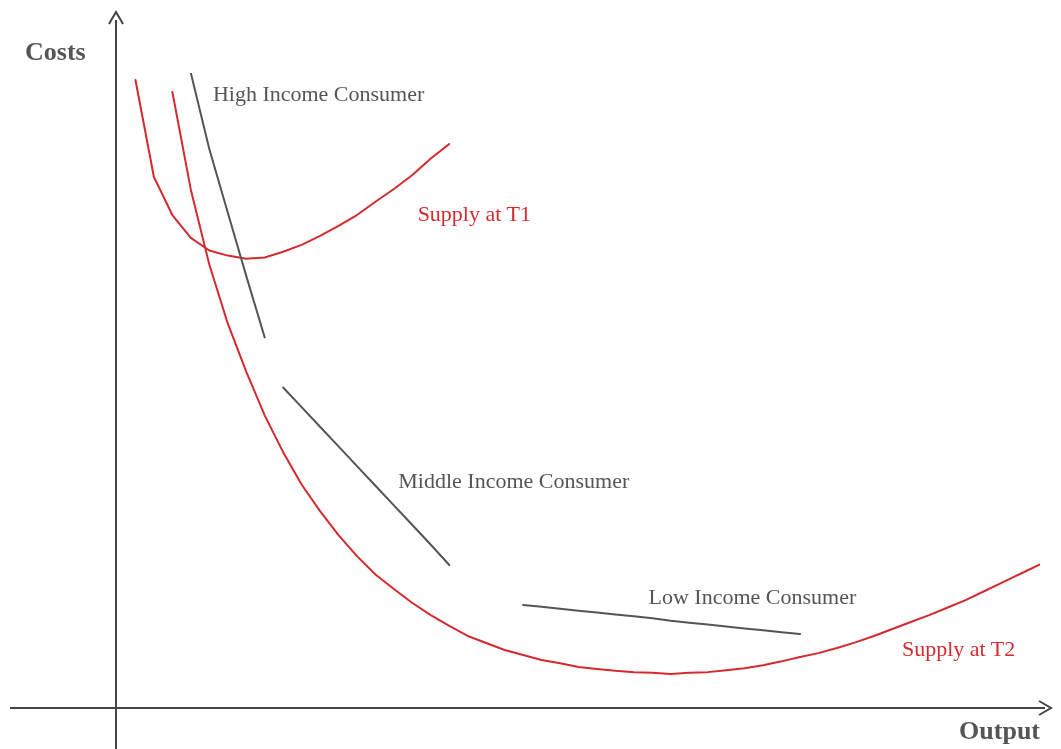  What do you see at coordinates (752, 596) in the screenshot?
I see `series-label: Low Income Consumer` at bounding box center [752, 596].